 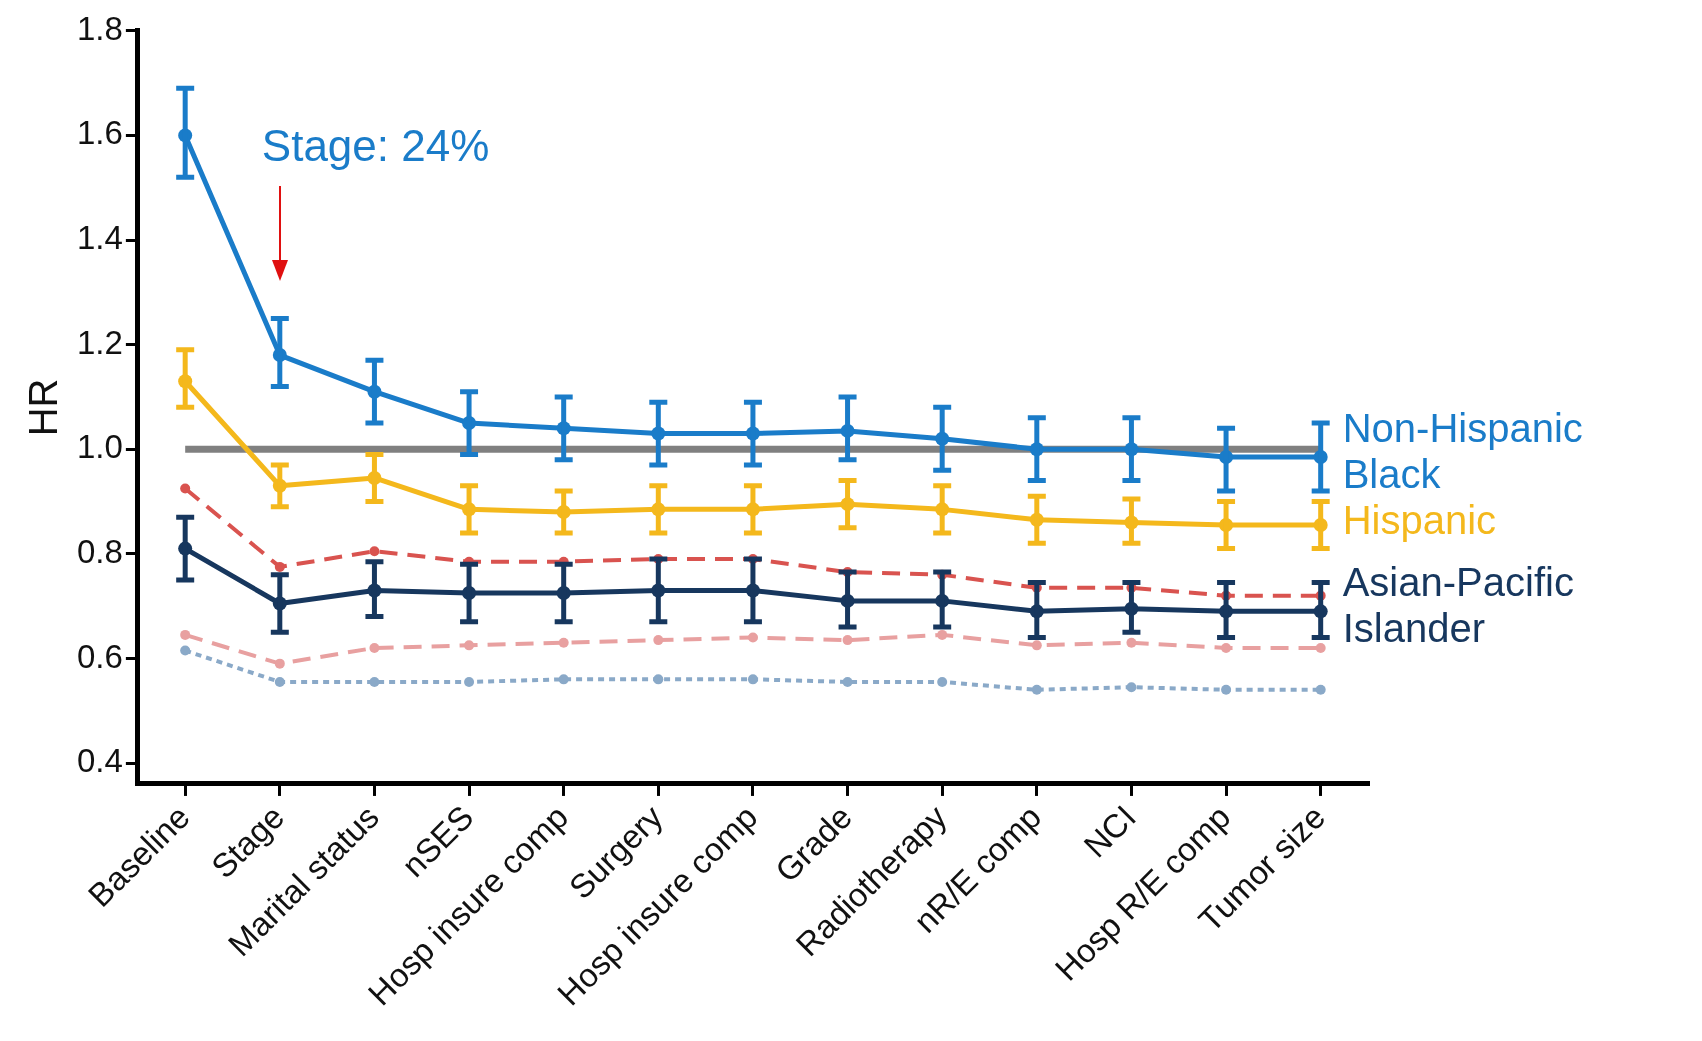 I want to click on y-tick-label: 1.4, so click(x=100, y=238).